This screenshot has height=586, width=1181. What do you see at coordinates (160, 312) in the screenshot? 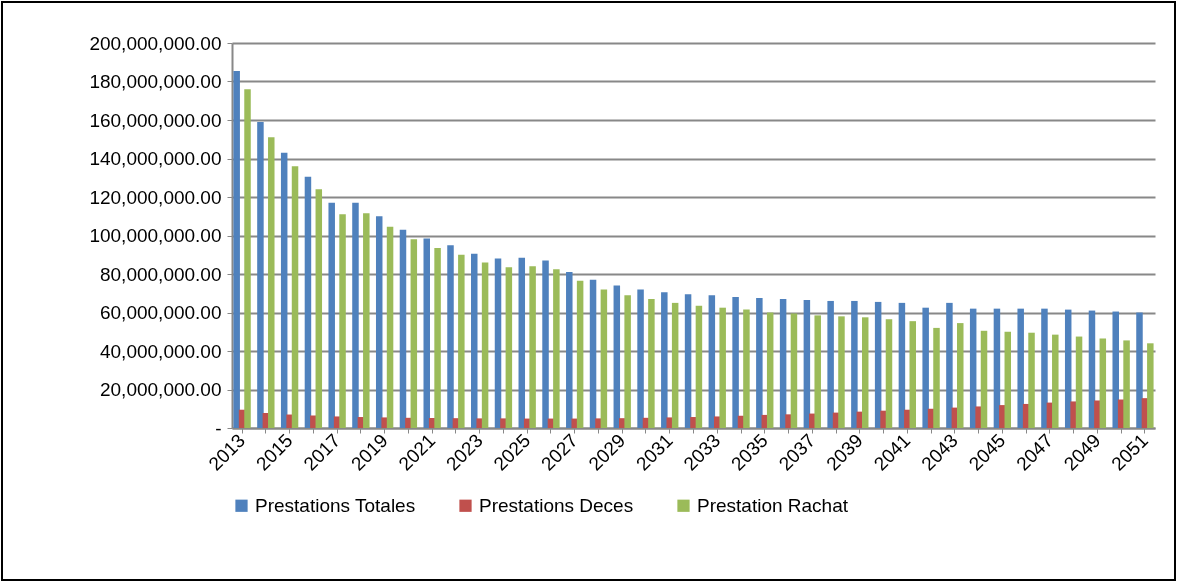
I see `y-tick-label: 60,000,000.00` at bounding box center [160, 312].